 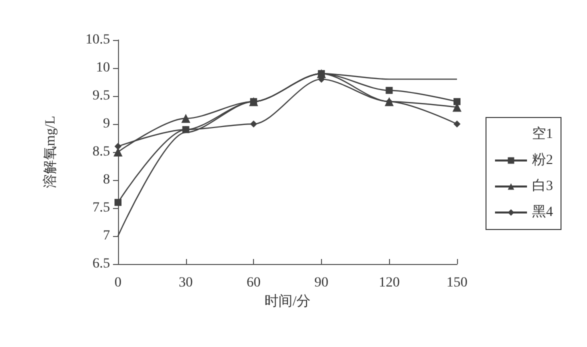 What do you see at coordinates (101, 152) in the screenshot?
I see `y-tick-label: 8.5` at bounding box center [101, 152].